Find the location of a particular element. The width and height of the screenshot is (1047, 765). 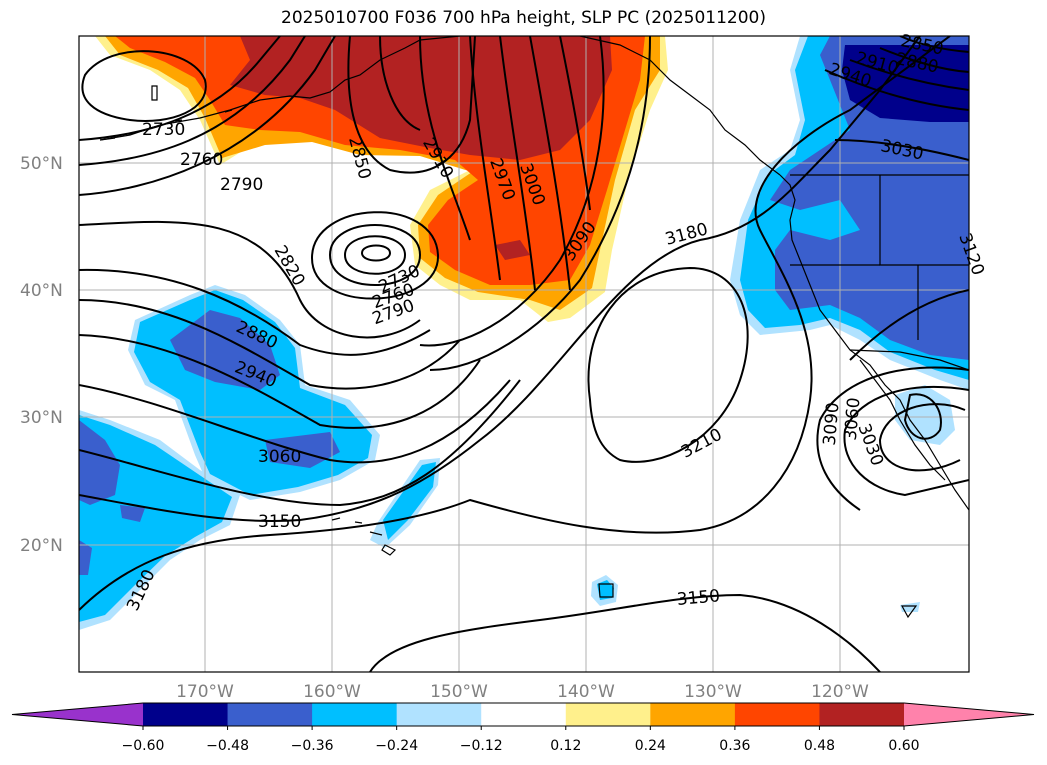

contour-2880-top is located at coordinates (400, 83).